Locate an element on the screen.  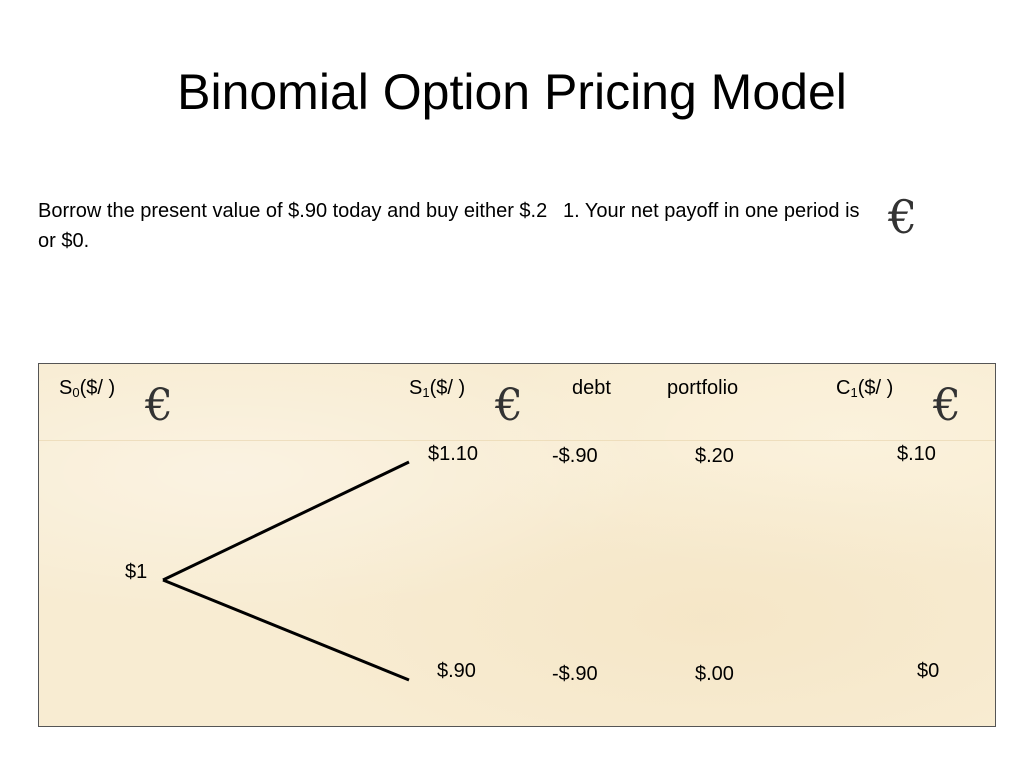
down-debt-value: -$.90 is located at coordinates (575, 674).